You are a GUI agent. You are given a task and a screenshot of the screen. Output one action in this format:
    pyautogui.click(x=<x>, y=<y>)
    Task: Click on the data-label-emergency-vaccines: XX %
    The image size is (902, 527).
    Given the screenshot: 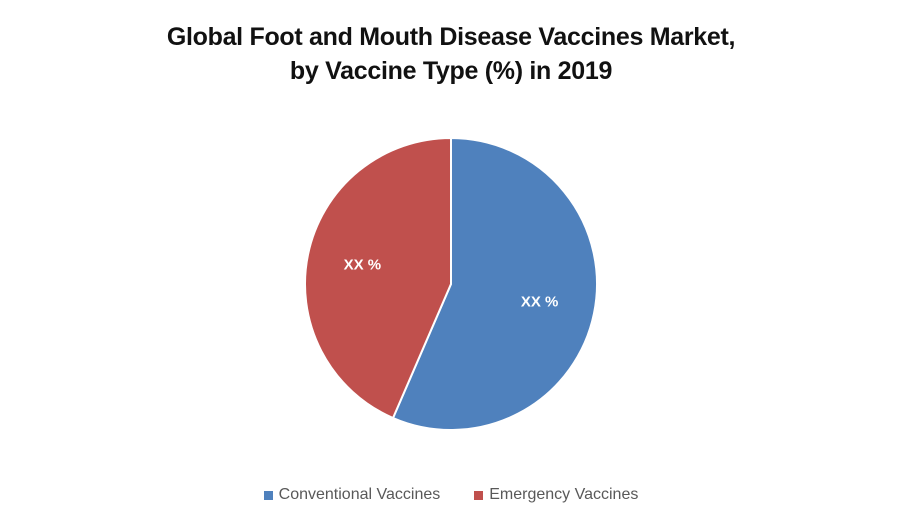 What is the action you would take?
    pyautogui.click(x=363, y=265)
    